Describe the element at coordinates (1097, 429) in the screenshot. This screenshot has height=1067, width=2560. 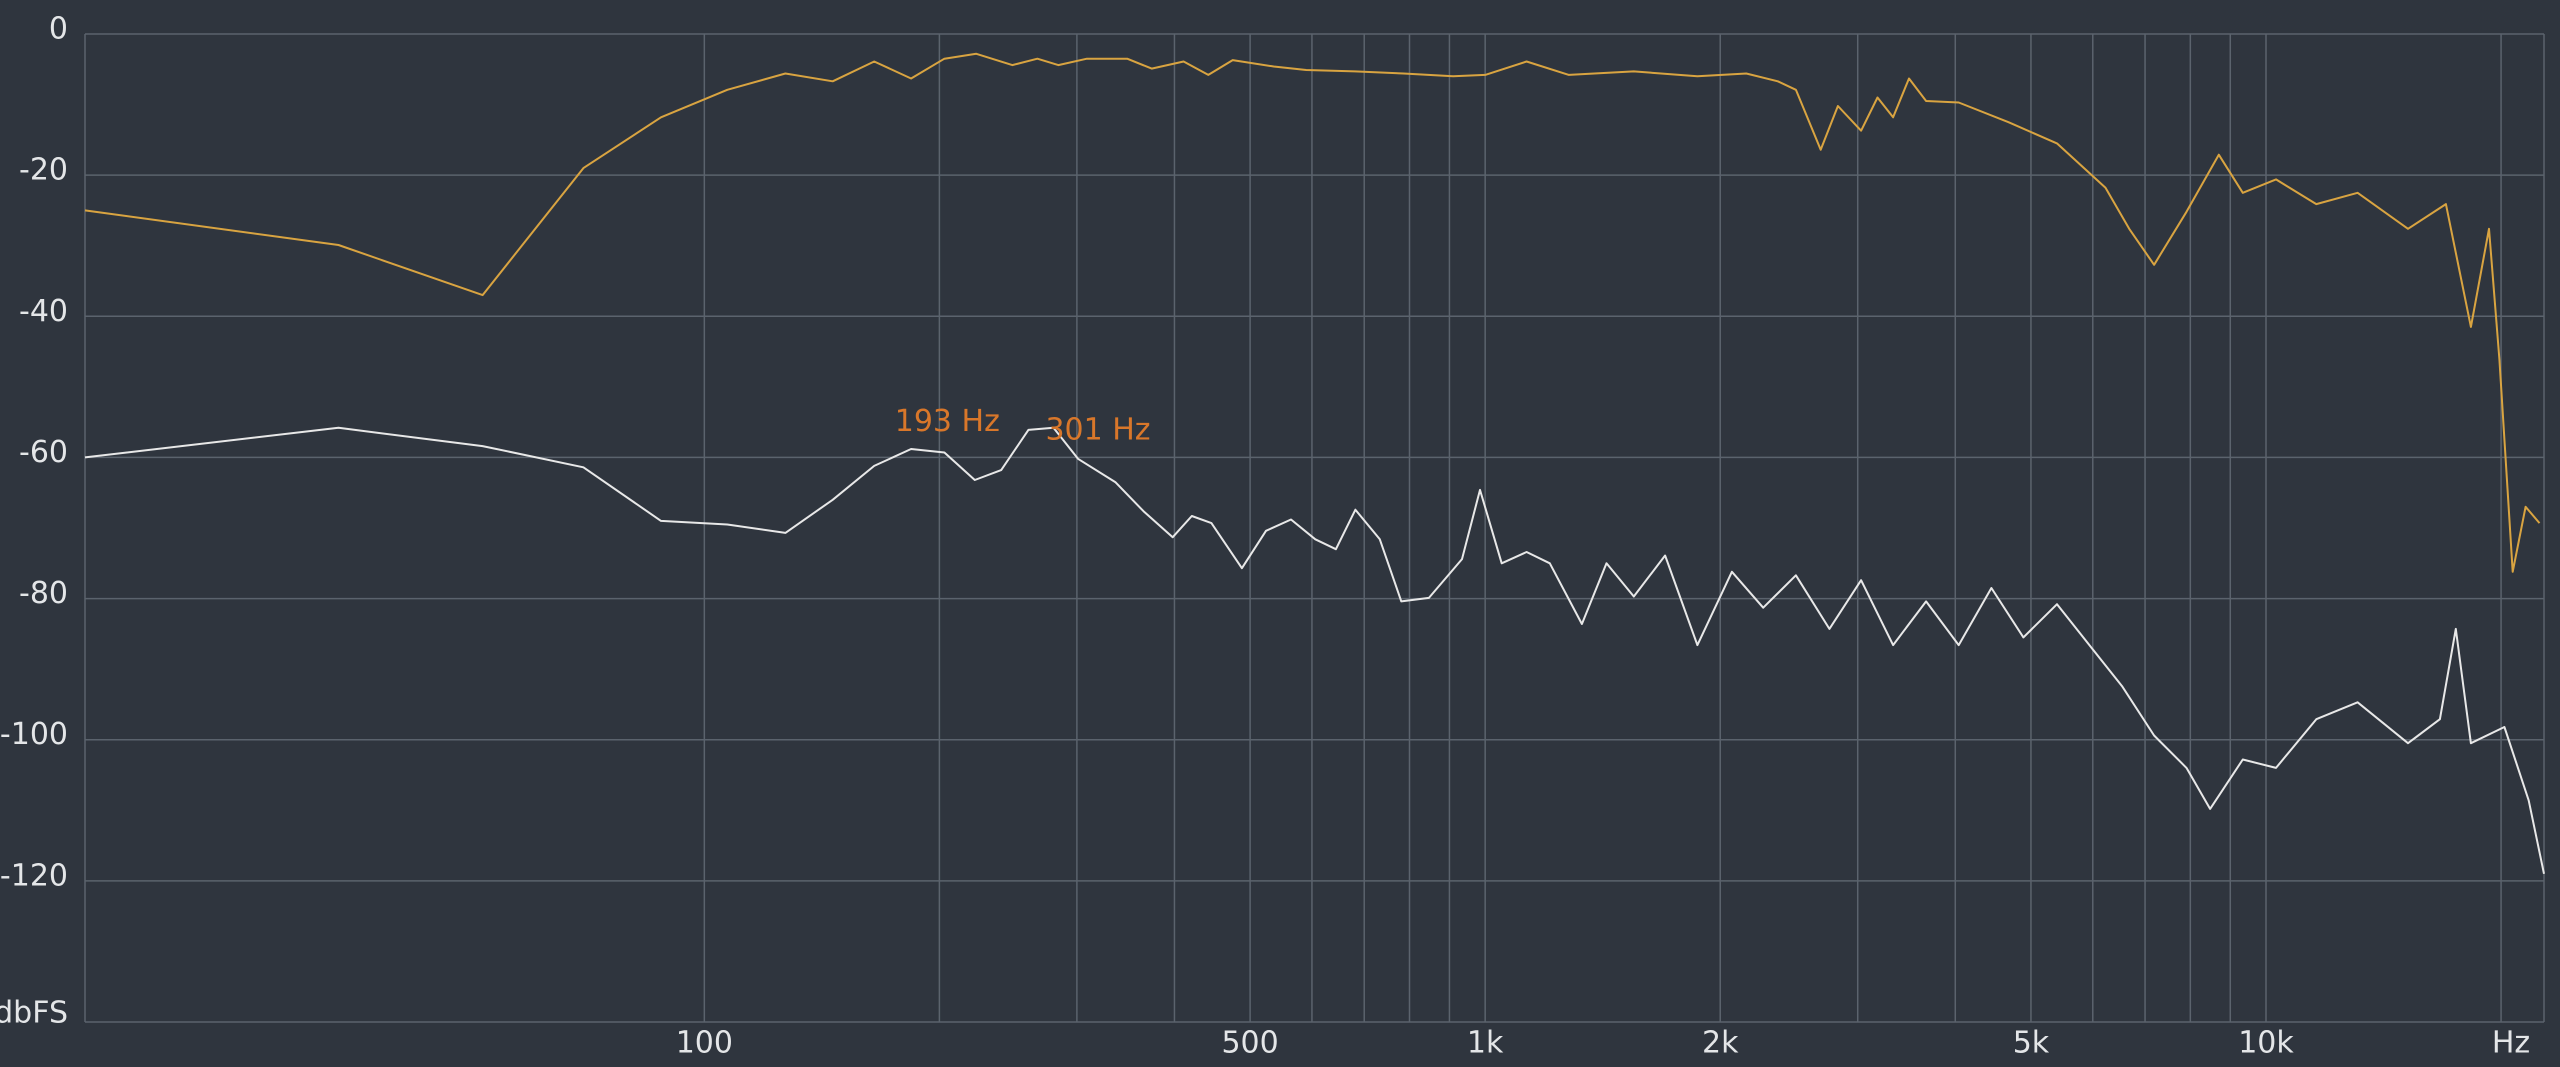
I see `peak-annotation: 301 Hz` at that location.